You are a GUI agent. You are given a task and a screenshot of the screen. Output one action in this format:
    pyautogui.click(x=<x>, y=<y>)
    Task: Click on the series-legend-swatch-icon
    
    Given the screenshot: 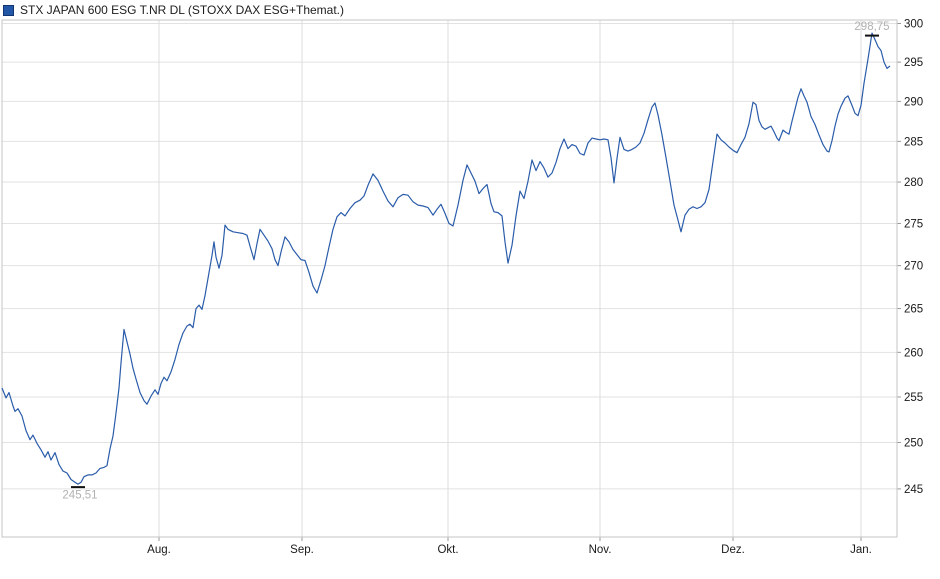 What is the action you would take?
    pyautogui.click(x=8, y=10)
    